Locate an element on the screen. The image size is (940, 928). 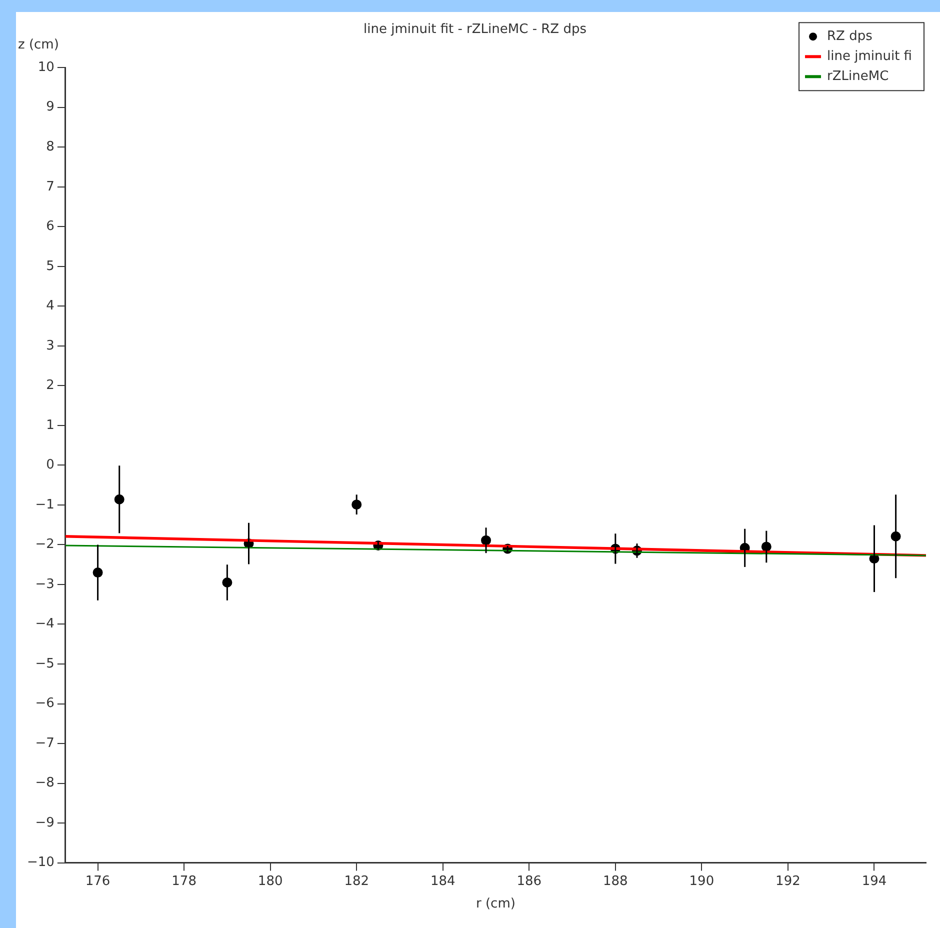
legend-label: rZLineMC is located at coordinates (858, 76).